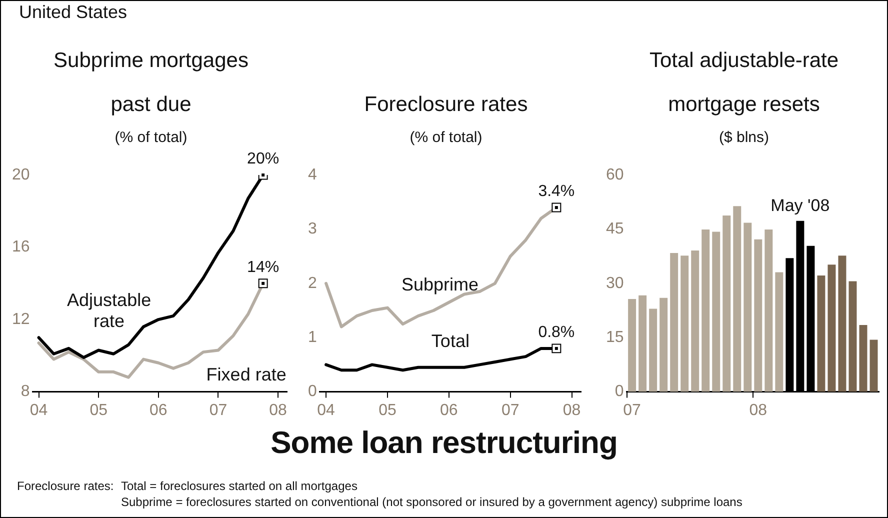 This screenshot has width=888, height=518. I want to click on y-tick-label: 30, so click(615, 283).